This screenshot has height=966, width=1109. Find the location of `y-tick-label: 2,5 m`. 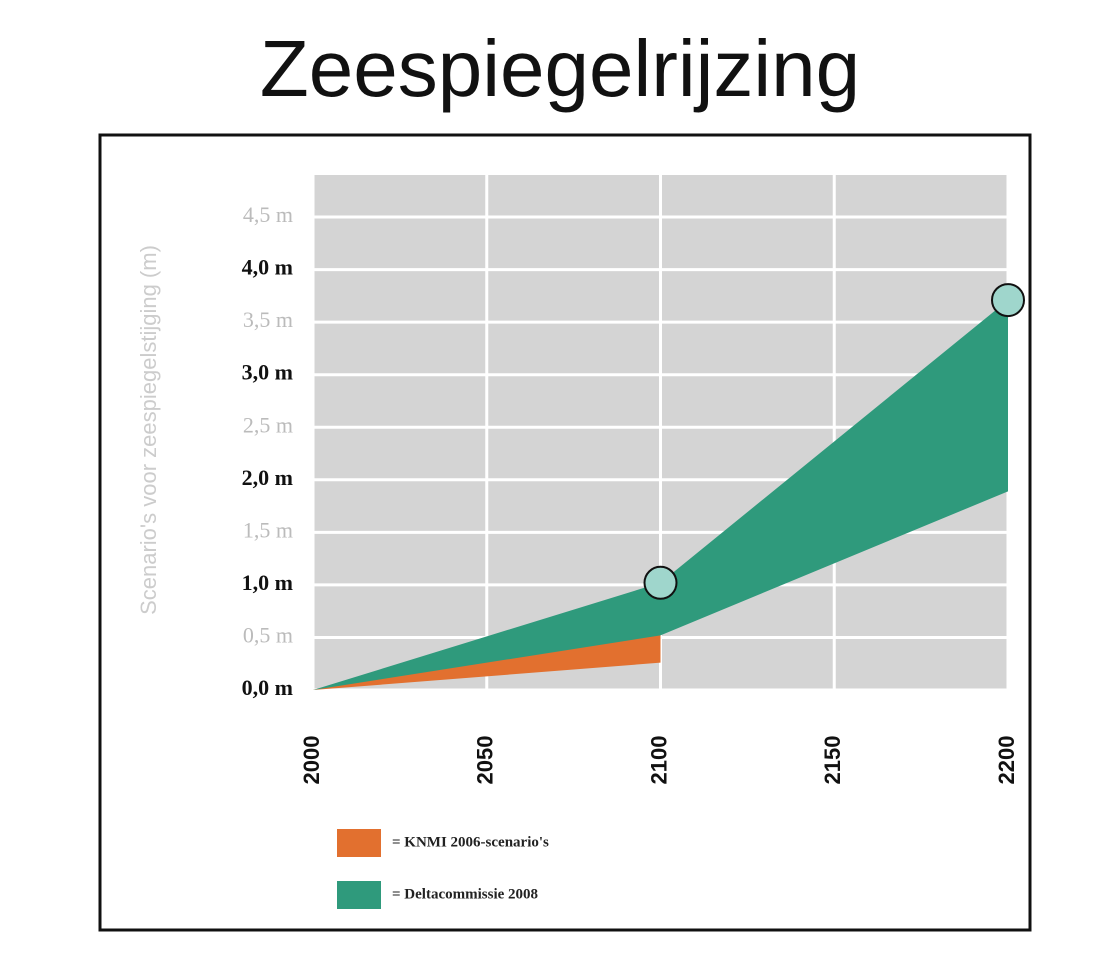

y-tick-label: 2,5 m is located at coordinates (268, 424).